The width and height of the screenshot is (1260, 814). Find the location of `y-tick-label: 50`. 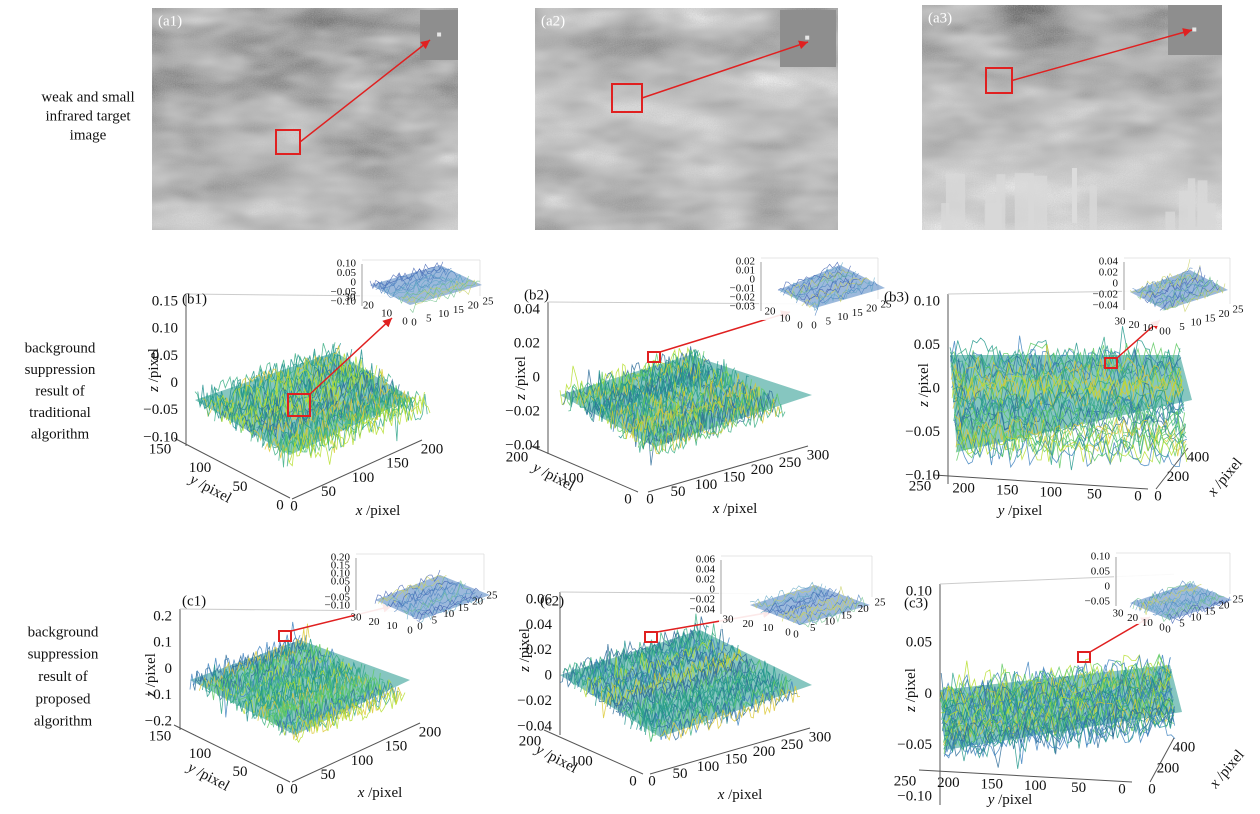

y-tick-label: 50 is located at coordinates (240, 772).